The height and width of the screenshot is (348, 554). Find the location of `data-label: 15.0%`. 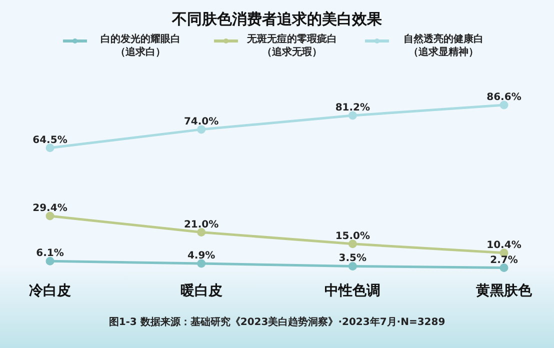

data-label: 15.0% is located at coordinates (352, 236).